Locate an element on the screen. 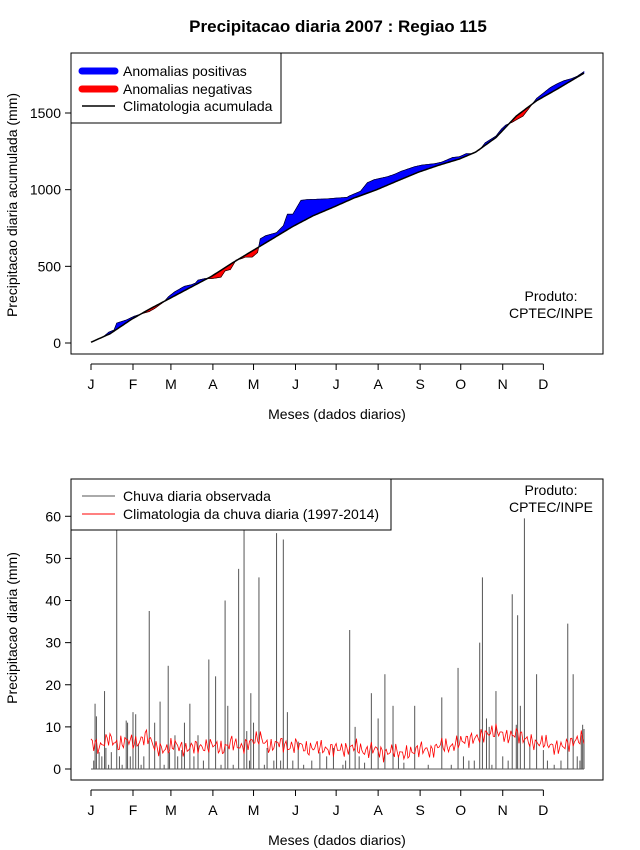 This screenshot has height=850, width=640. legend-label-observed: Chuva diaria observada is located at coordinates (197, 496).